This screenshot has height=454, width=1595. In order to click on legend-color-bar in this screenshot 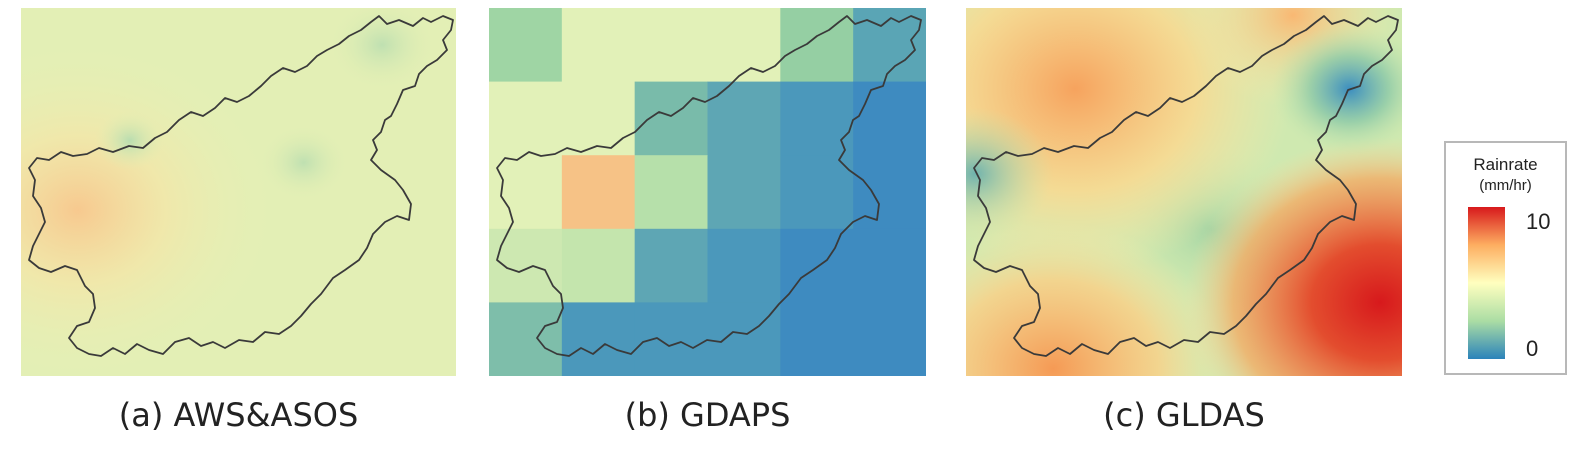, I will do `click(1486, 283)`.